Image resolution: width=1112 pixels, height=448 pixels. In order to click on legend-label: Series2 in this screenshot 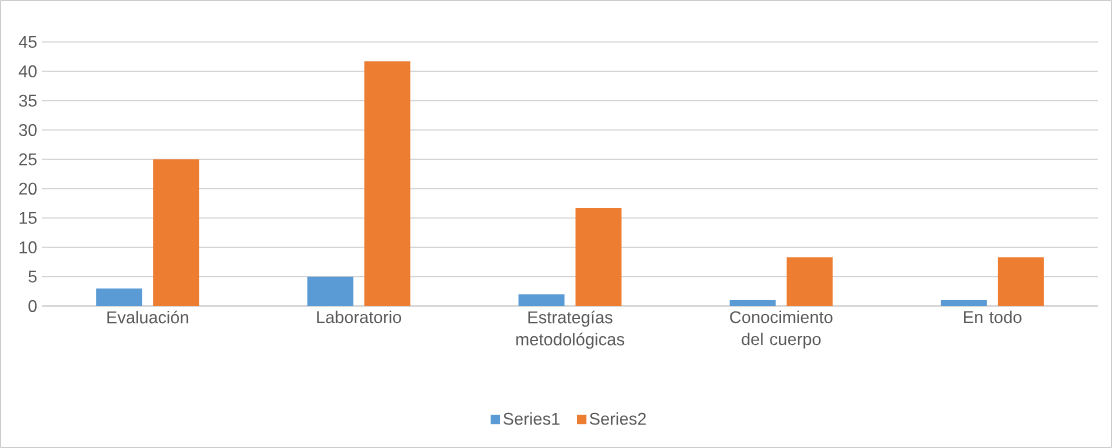, I will do `click(617, 418)`.